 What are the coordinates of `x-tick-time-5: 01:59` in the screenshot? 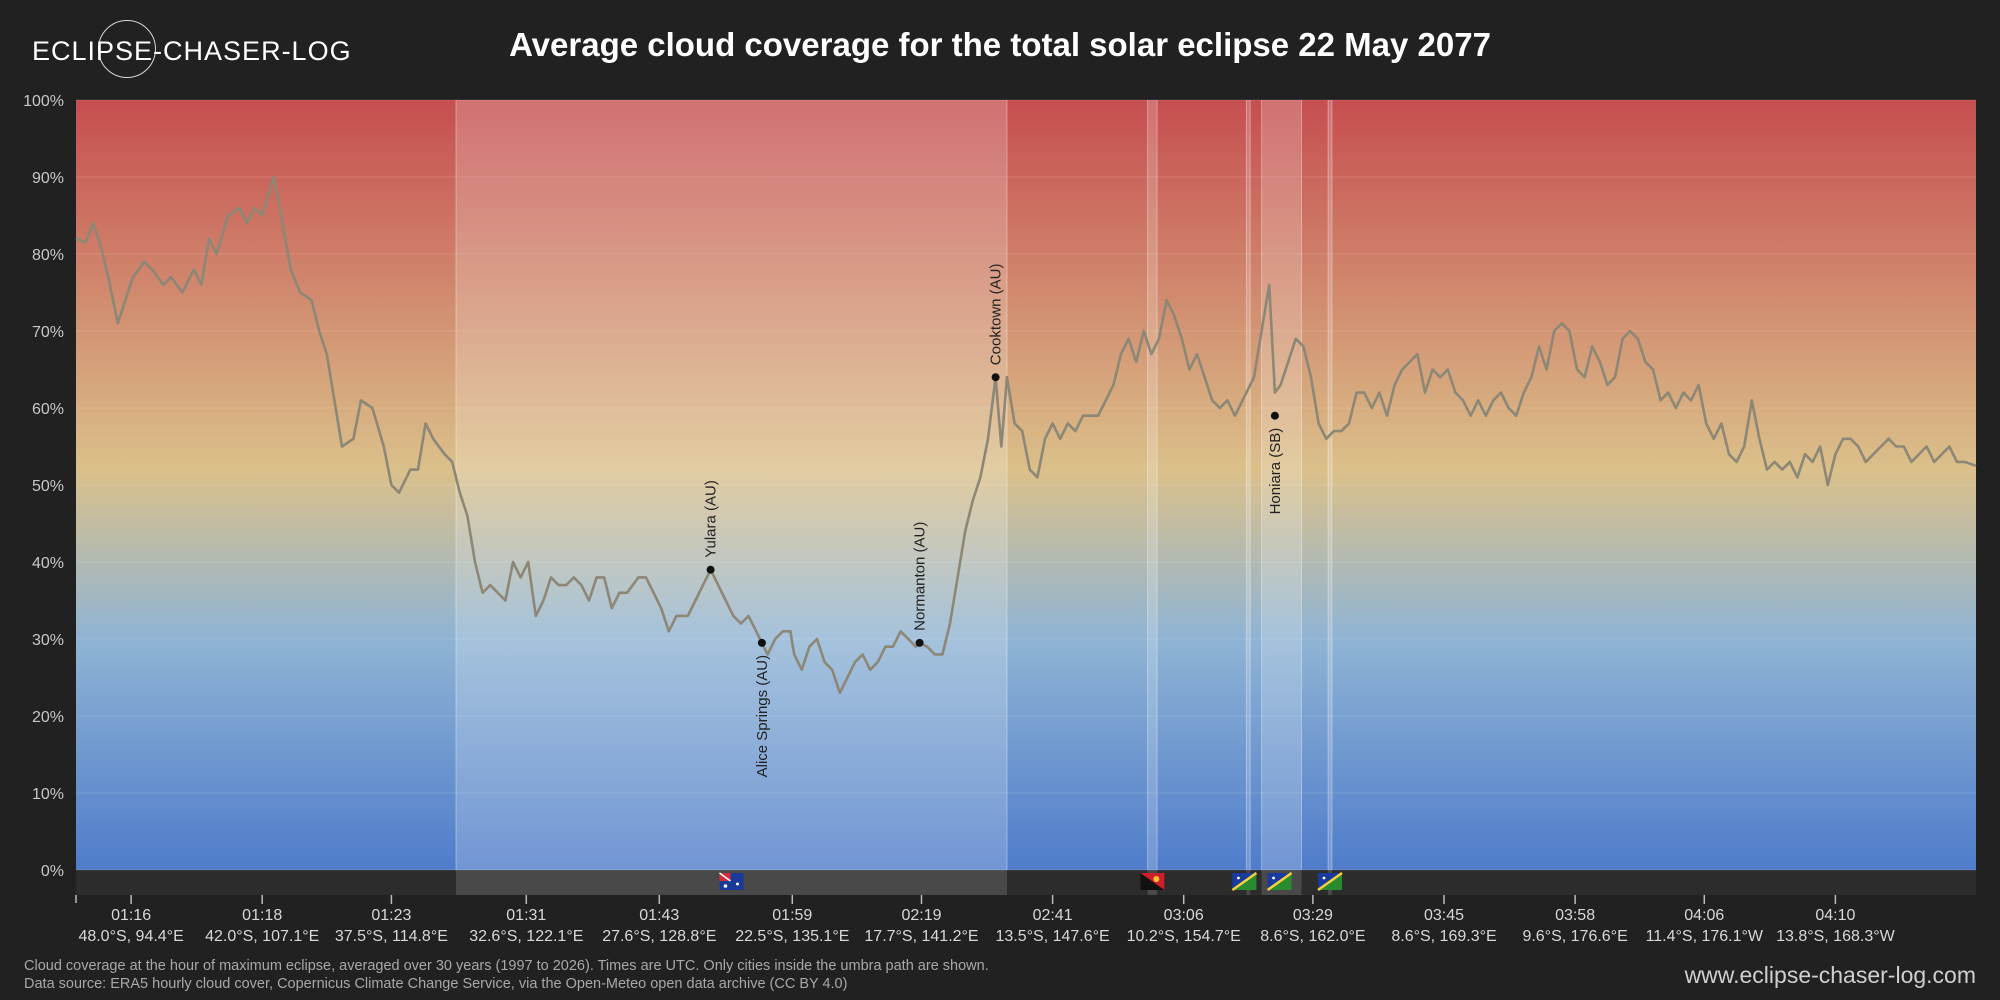 It's located at (792, 915).